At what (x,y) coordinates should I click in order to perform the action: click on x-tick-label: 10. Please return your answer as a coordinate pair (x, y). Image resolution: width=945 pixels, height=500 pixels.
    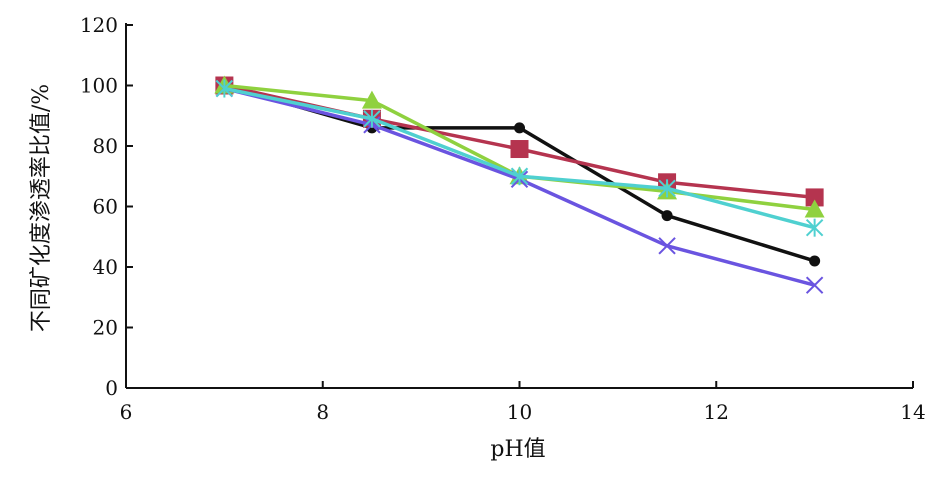
    Looking at the image, I should click on (519, 412).